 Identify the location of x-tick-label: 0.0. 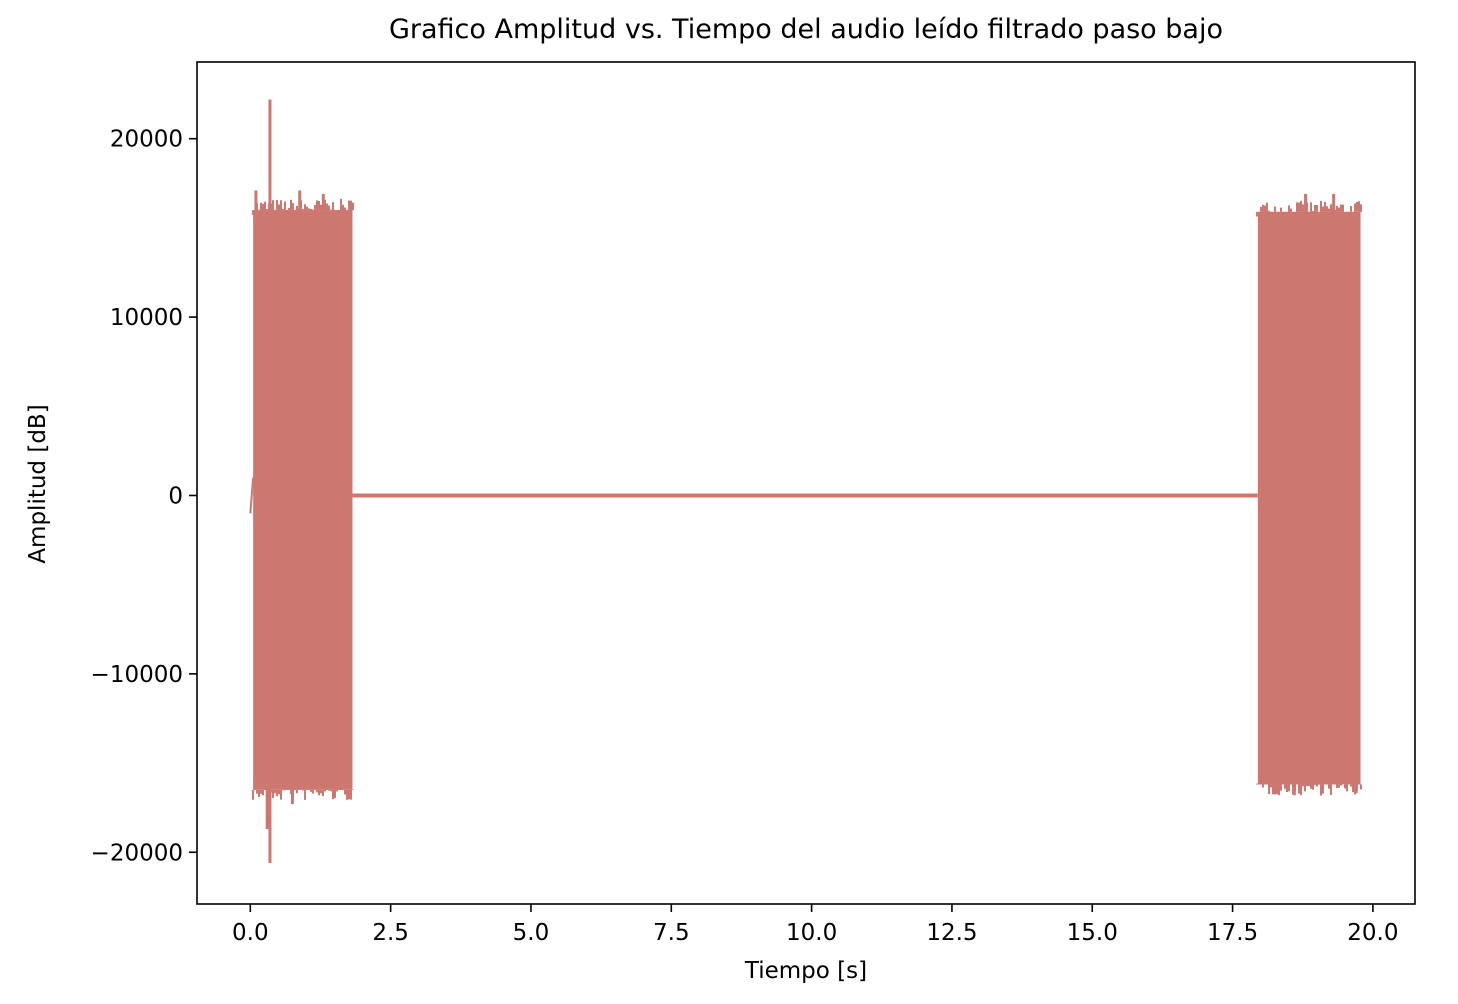
(250, 933).